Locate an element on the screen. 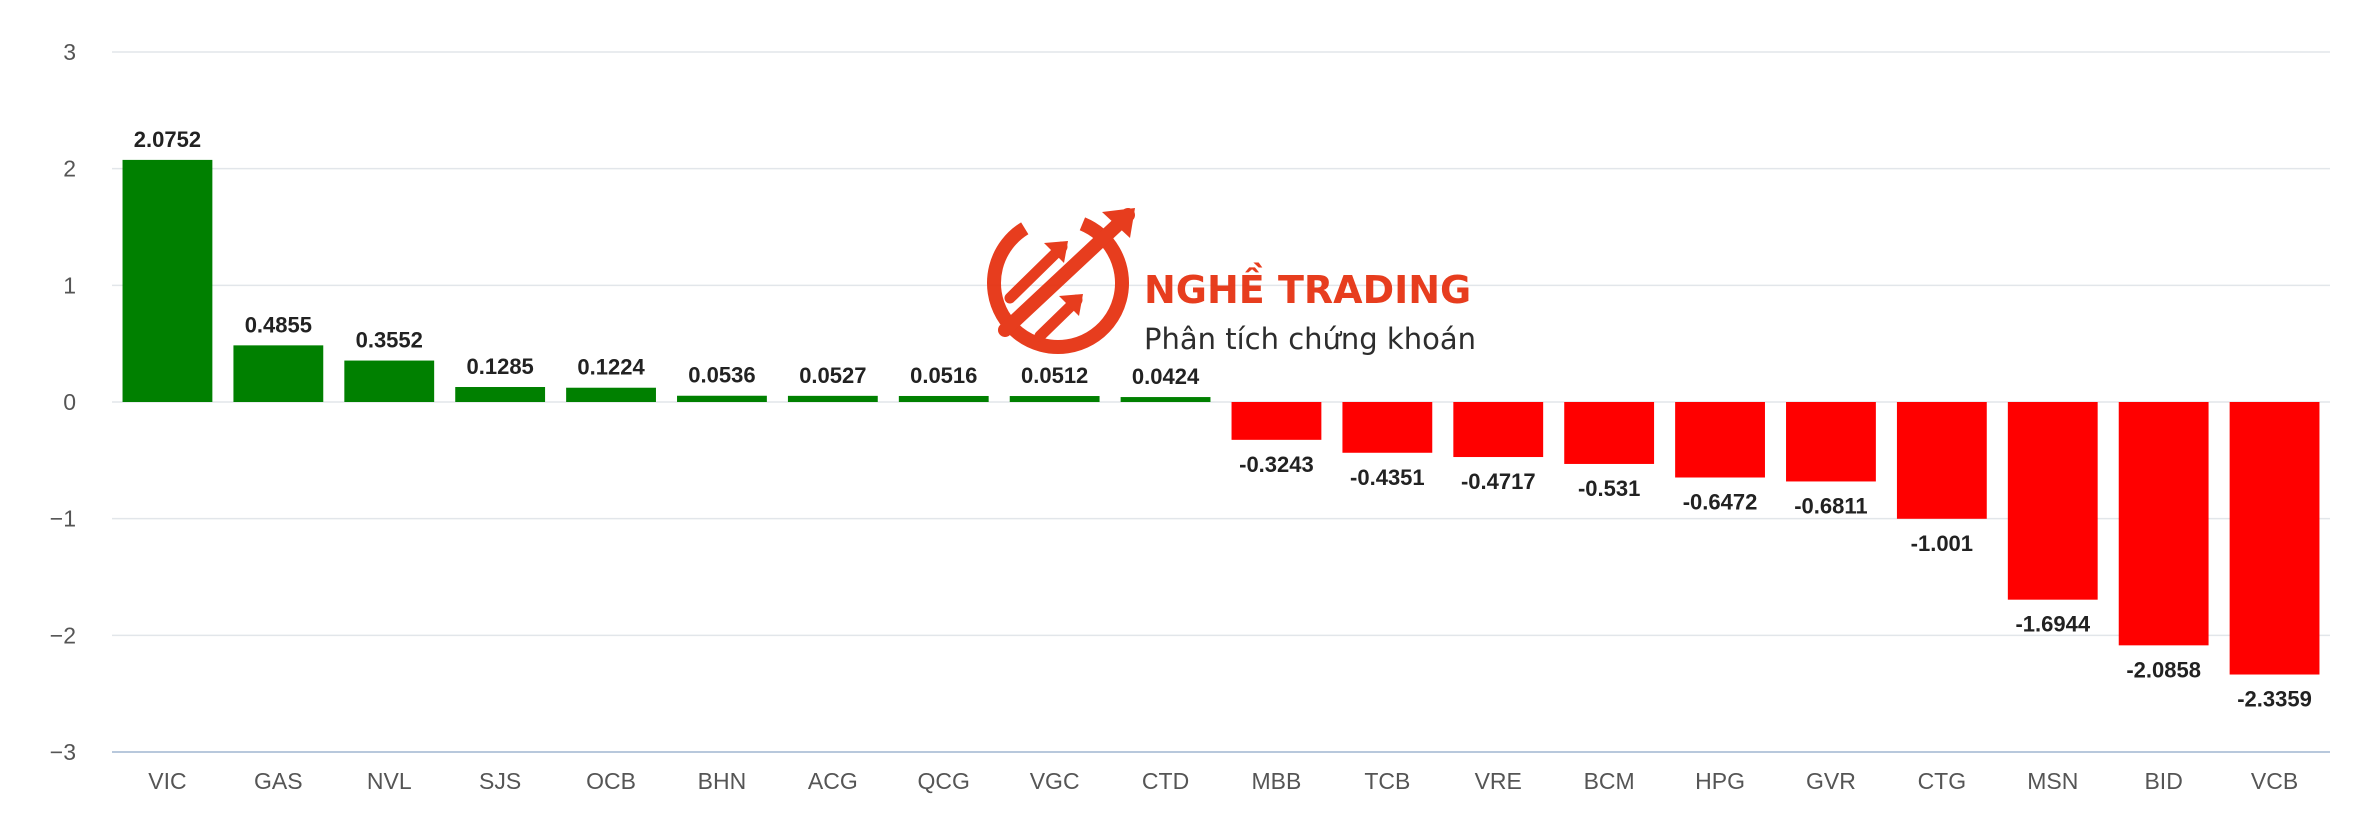 The image size is (2361, 816). data-label: 0.4855 is located at coordinates (278, 324).